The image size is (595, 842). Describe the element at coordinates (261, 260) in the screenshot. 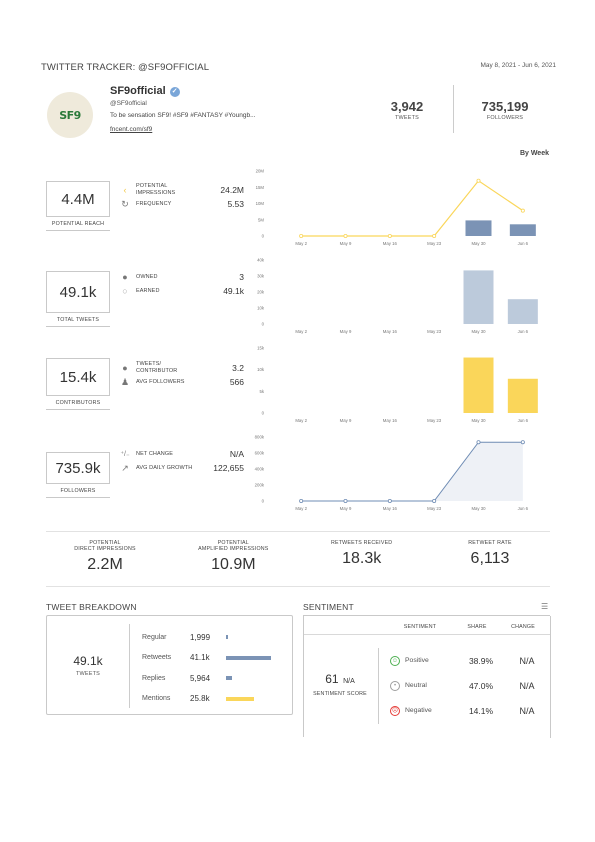

I see `y-tick-label: 40k` at that location.